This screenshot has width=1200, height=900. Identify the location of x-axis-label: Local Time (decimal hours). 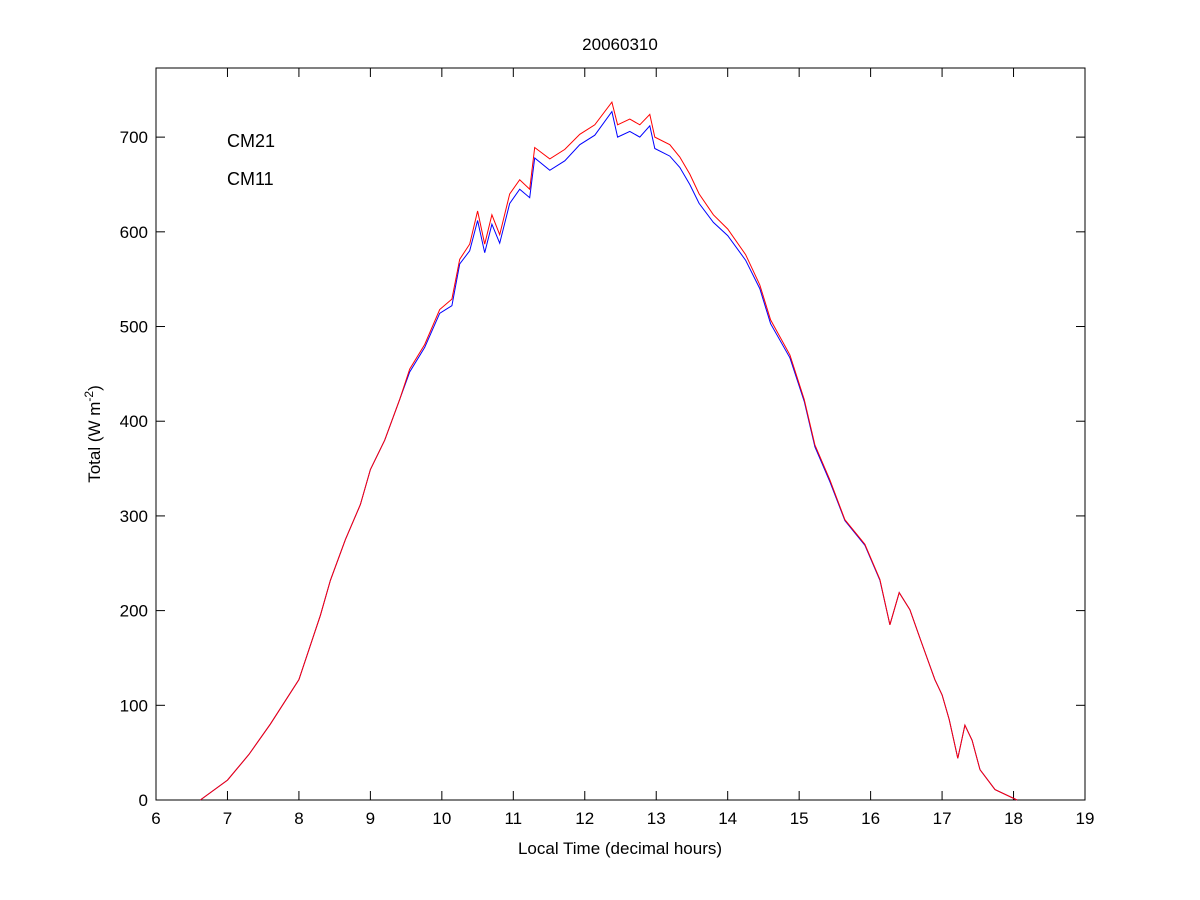
(620, 848).